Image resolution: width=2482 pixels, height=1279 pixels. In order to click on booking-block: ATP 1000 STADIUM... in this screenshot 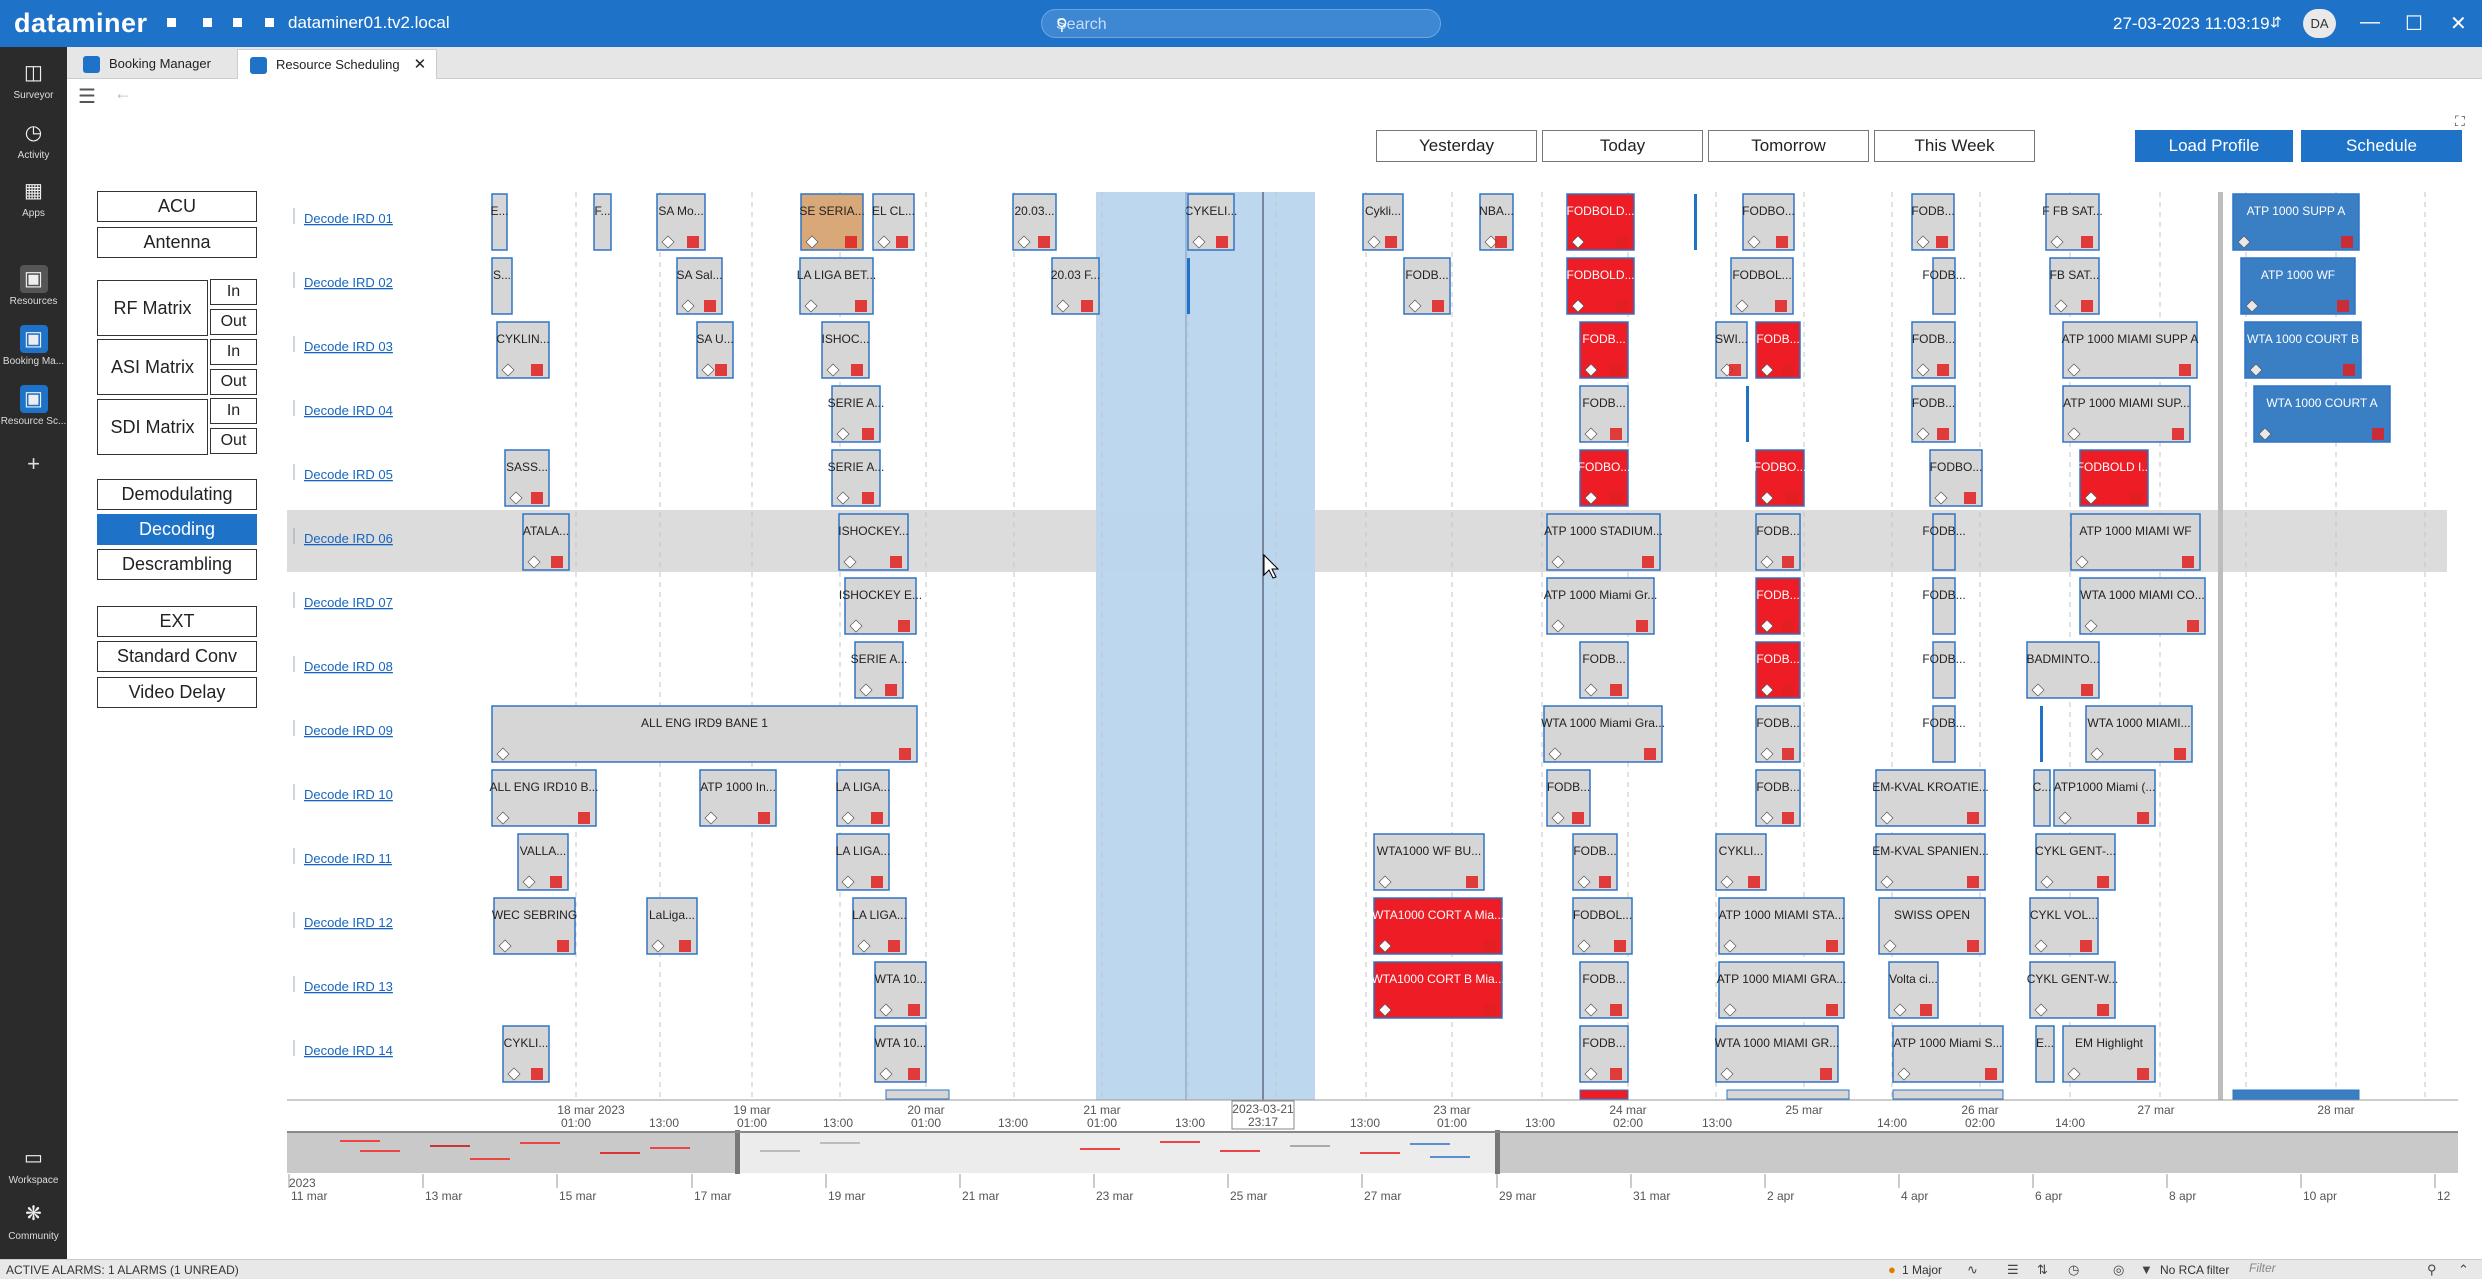, I will do `click(1603, 542)`.